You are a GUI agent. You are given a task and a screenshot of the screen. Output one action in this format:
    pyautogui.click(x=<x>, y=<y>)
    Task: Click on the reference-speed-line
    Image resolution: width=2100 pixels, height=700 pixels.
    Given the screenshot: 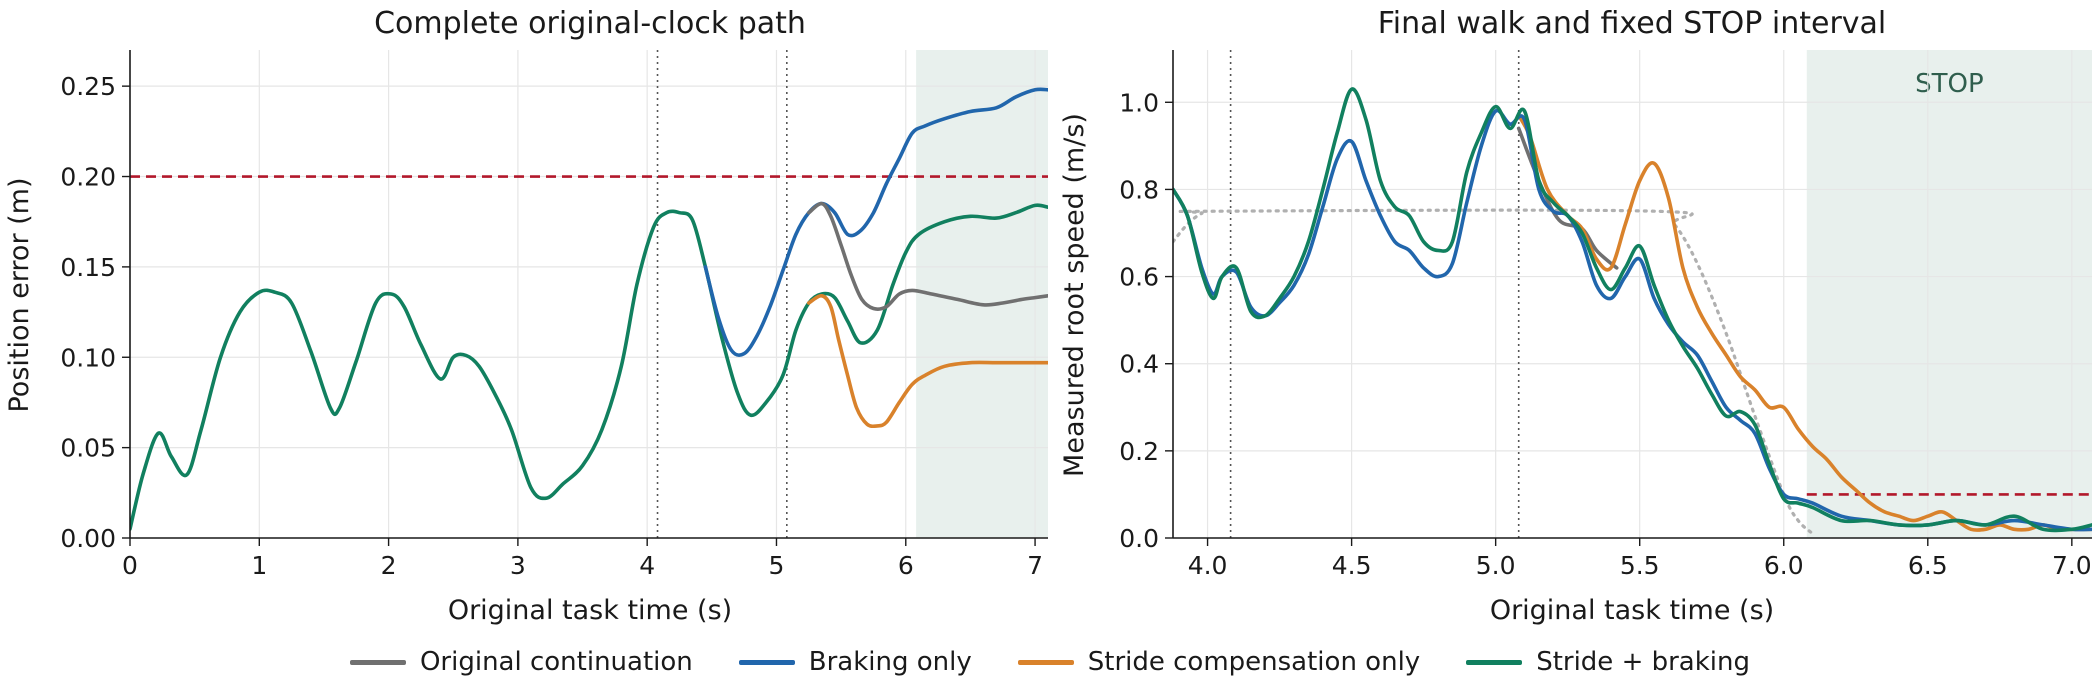 What is the action you would take?
    pyautogui.click(x=1494, y=372)
    